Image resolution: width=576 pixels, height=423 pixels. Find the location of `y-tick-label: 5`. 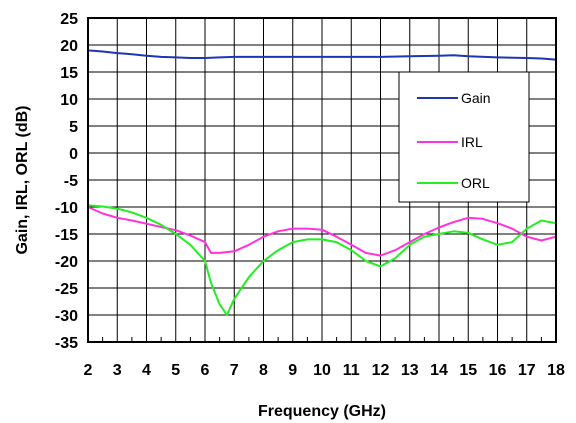

y-tick-label: 5 is located at coordinates (73, 127).